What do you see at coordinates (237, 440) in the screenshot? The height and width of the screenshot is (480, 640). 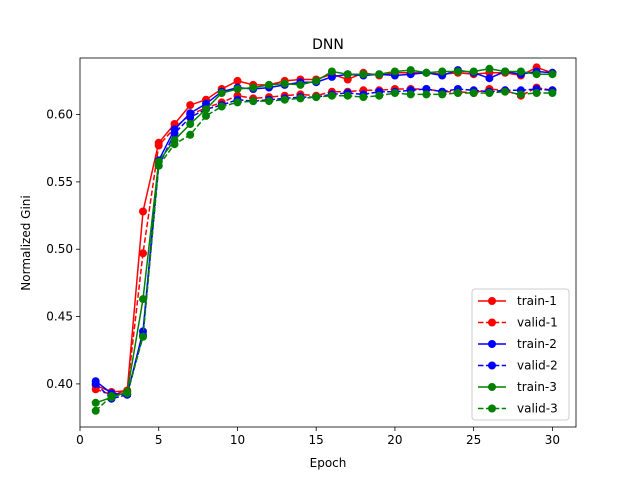 I see `x-tick-label-10: 10` at bounding box center [237, 440].